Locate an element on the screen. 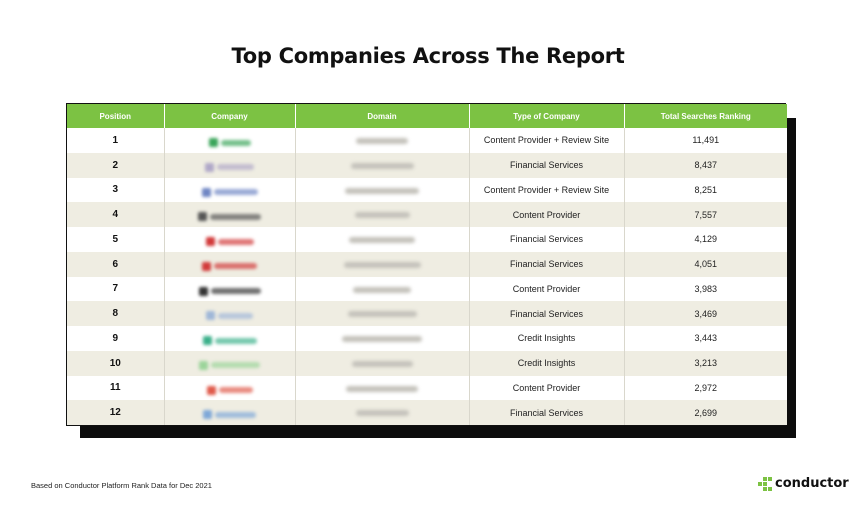 This screenshot has width=856, height=517. page-title: Top Companies Across The Report is located at coordinates (428, 56).